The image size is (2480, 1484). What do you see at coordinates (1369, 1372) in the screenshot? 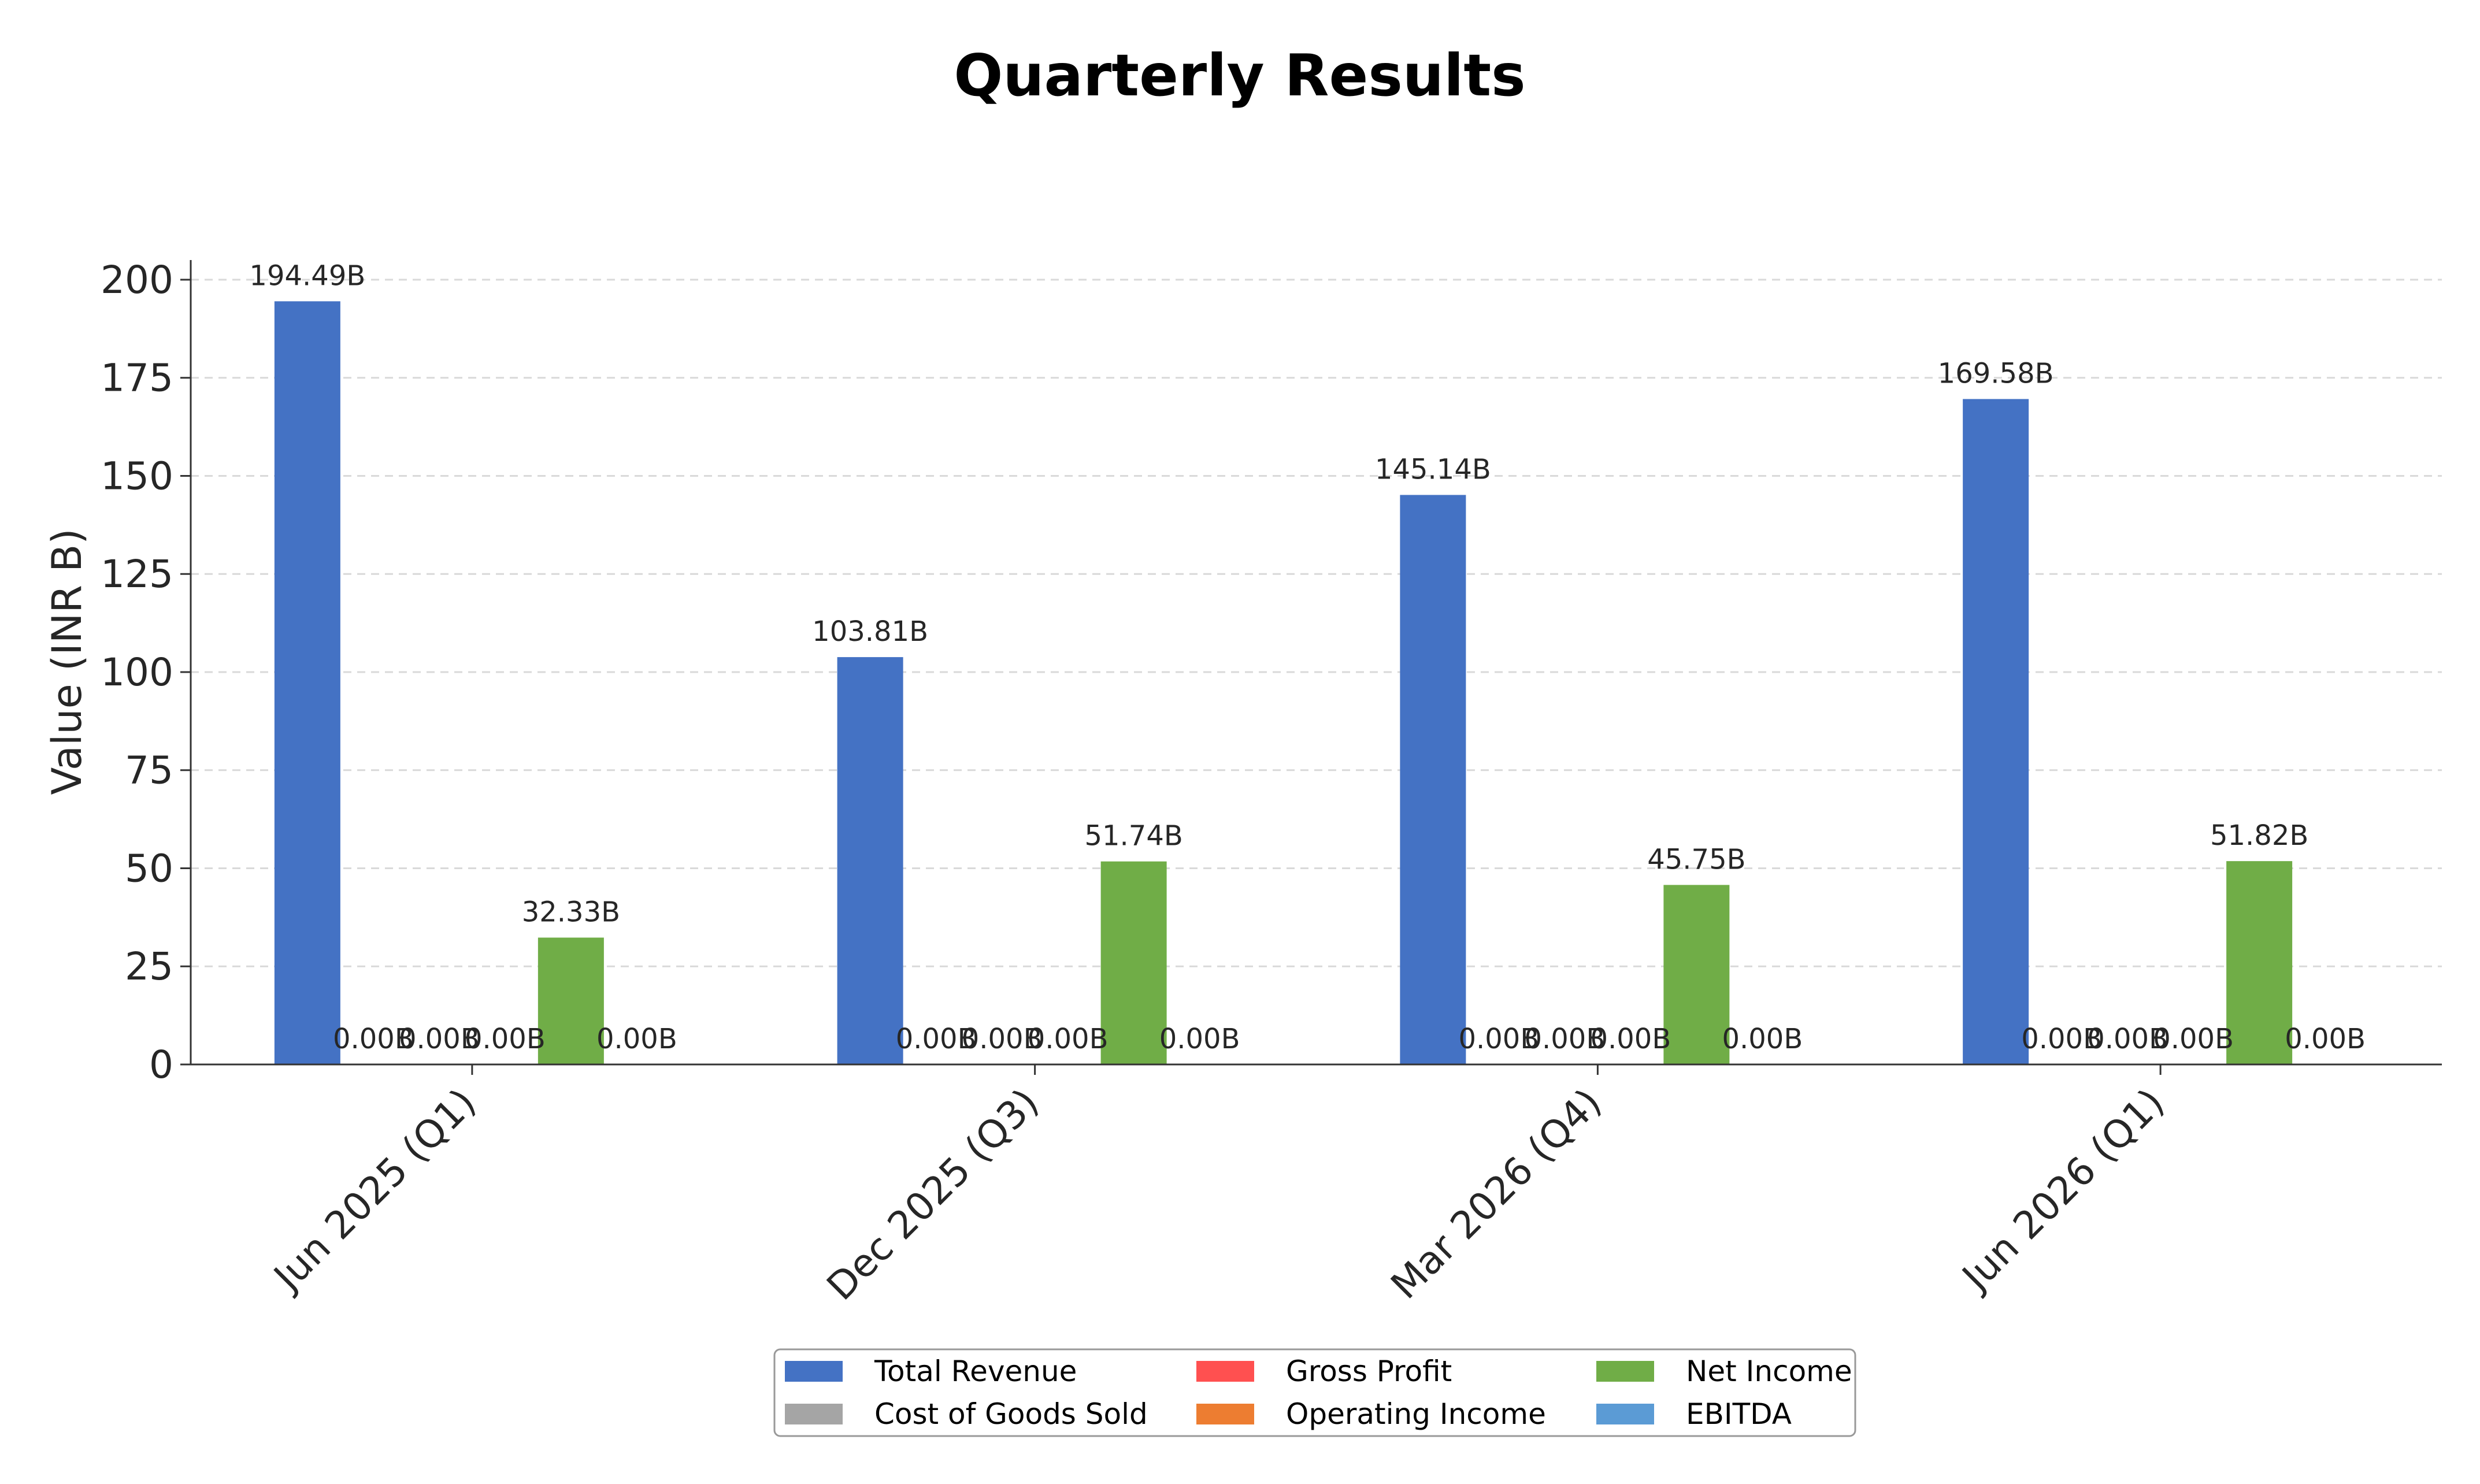
I see `legend-label: Gross Profit` at bounding box center [1369, 1372].